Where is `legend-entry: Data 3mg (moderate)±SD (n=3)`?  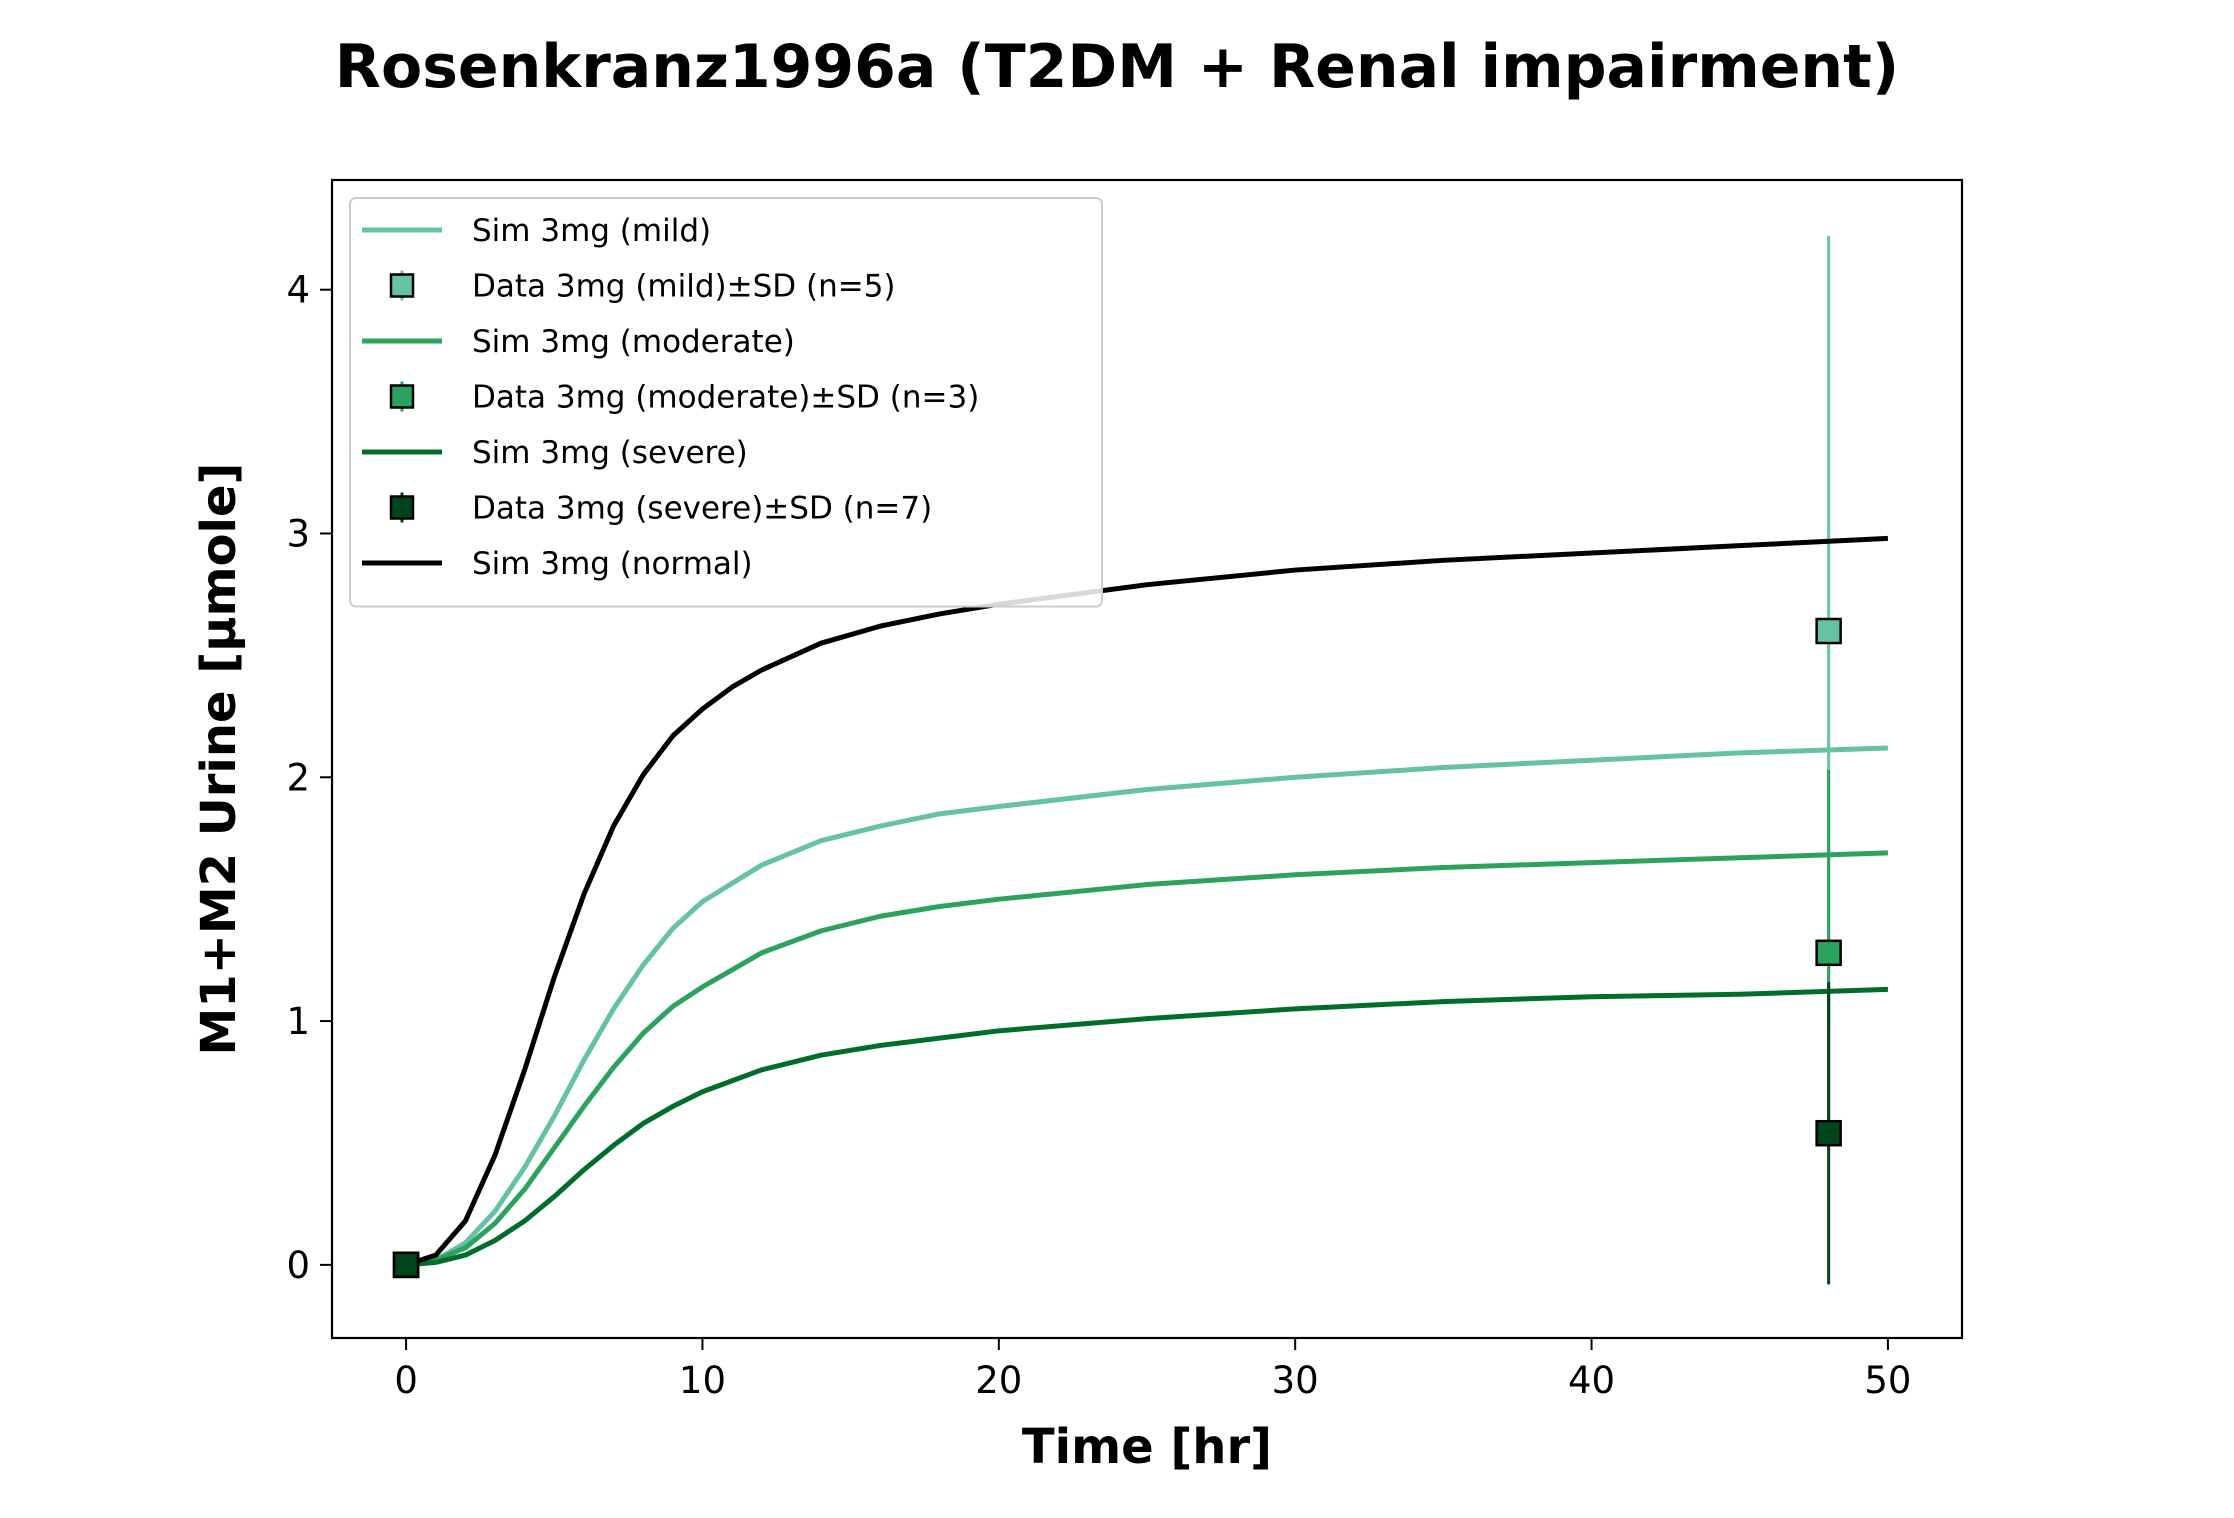 legend-entry: Data 3mg (moderate)±SD (n=3) is located at coordinates (684, 398).